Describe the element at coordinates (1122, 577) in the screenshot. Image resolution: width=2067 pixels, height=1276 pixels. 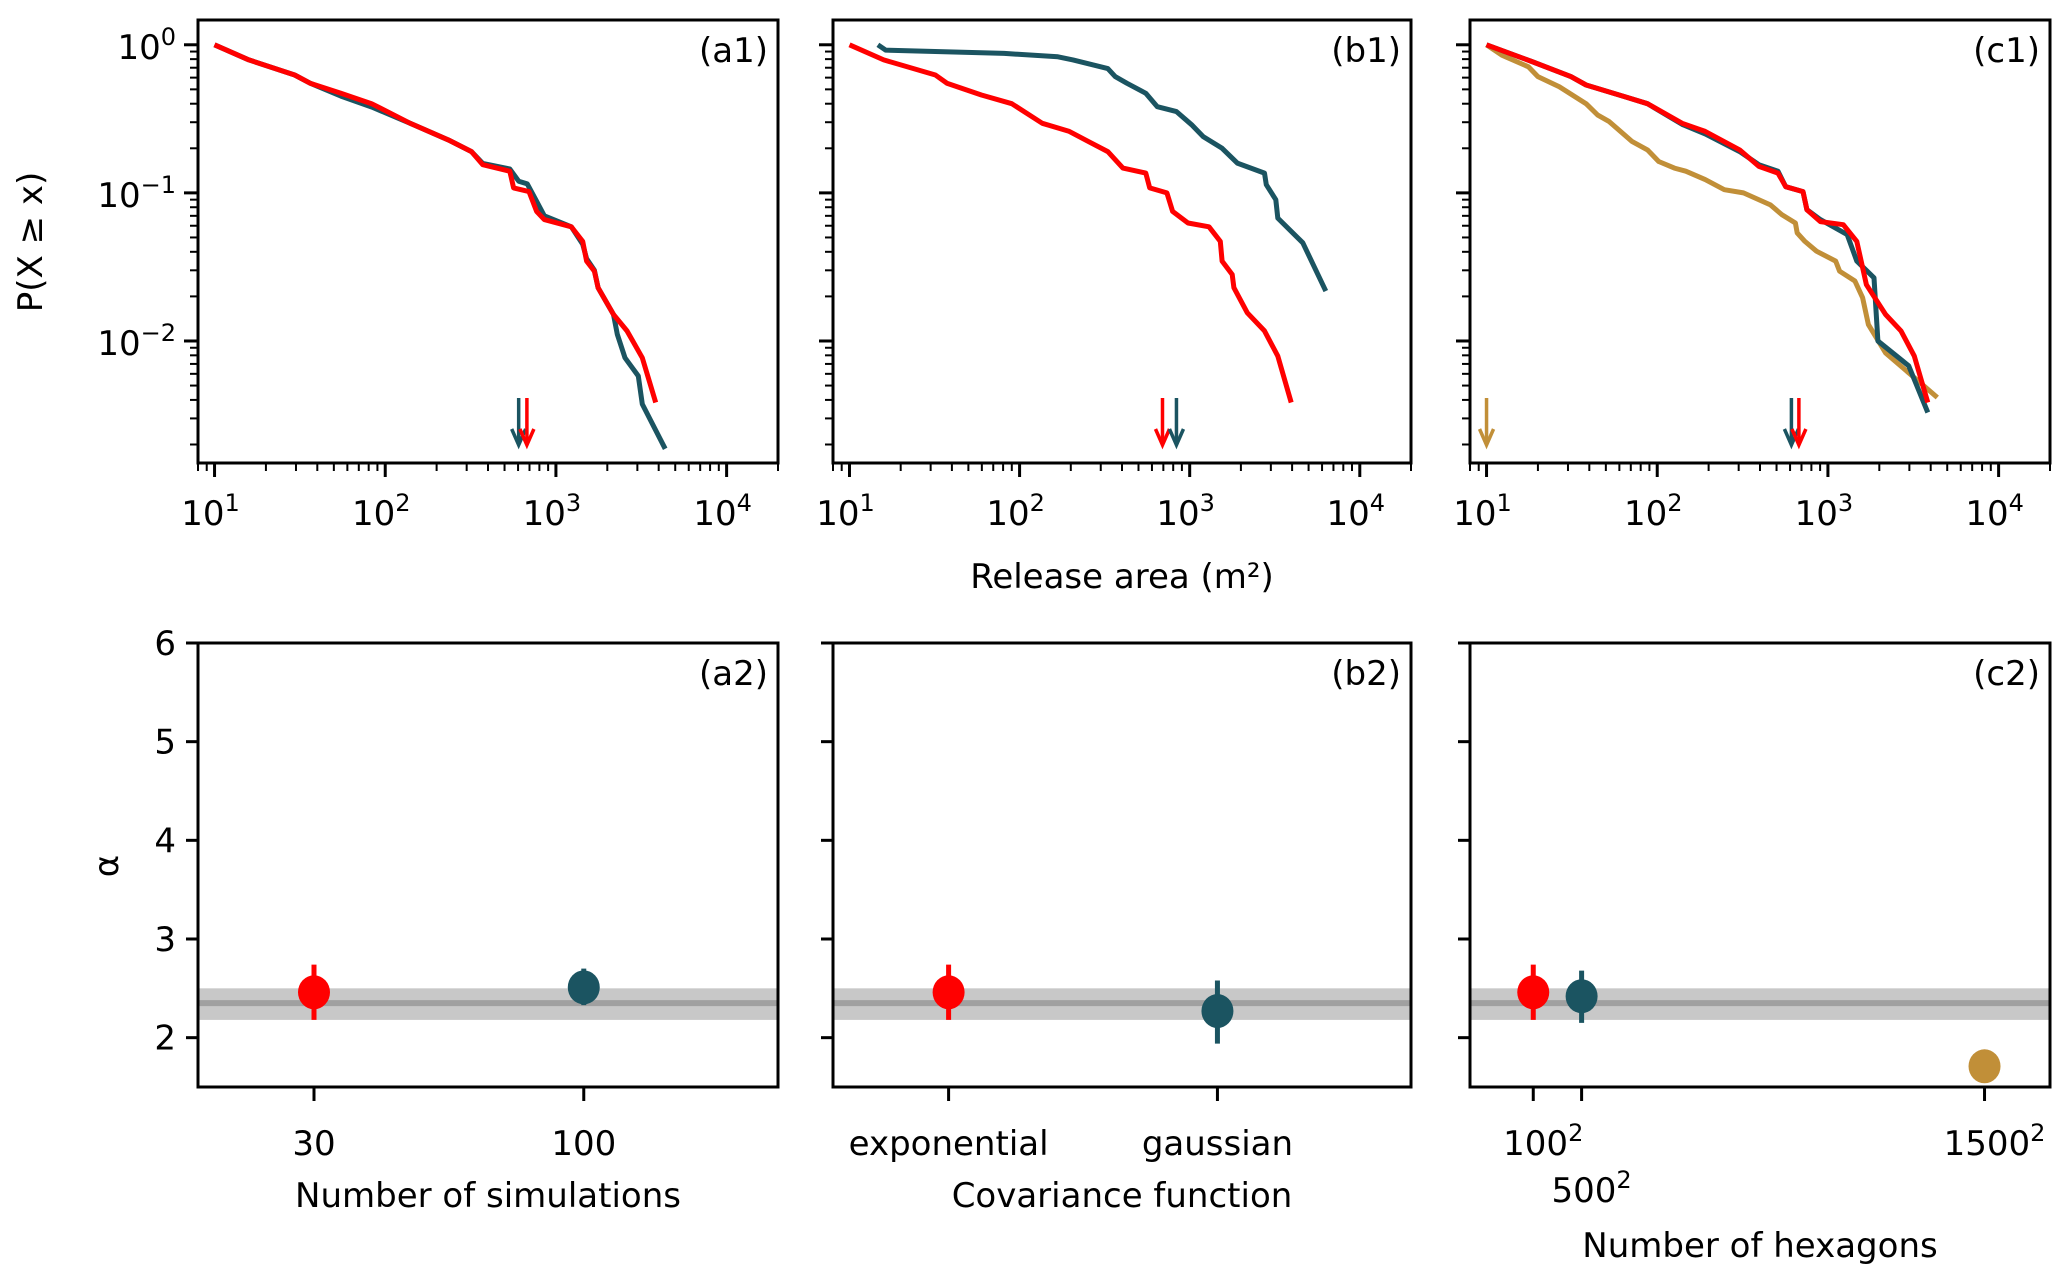
I see `top-xlabel: Release area (m²)` at that location.